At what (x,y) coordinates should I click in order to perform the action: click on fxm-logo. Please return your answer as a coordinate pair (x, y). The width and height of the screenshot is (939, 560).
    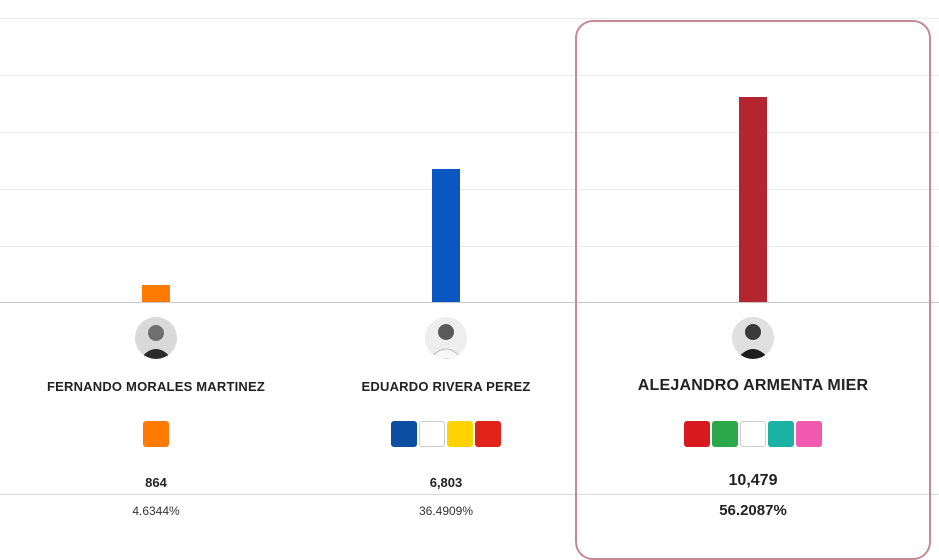
    Looking at the image, I should click on (809, 434).